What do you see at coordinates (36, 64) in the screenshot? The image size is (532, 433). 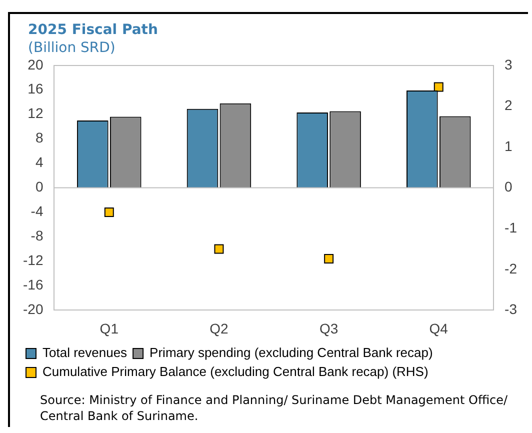 I see `y-tick-label: 20` at bounding box center [36, 64].